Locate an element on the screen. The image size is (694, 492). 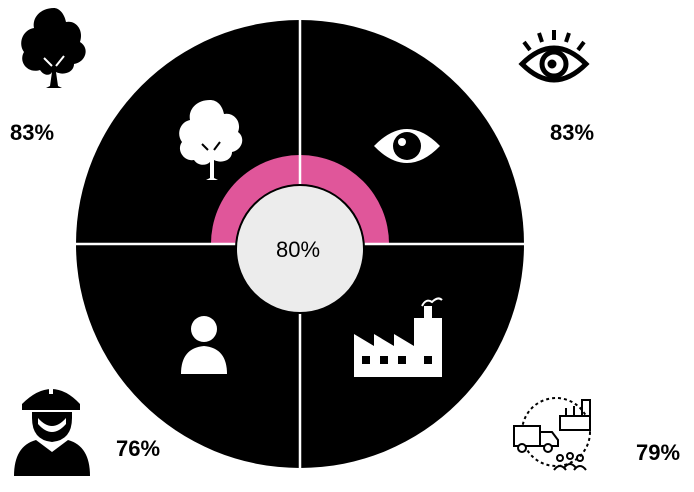
top-right-percentage: 83% is located at coordinates (572, 132).